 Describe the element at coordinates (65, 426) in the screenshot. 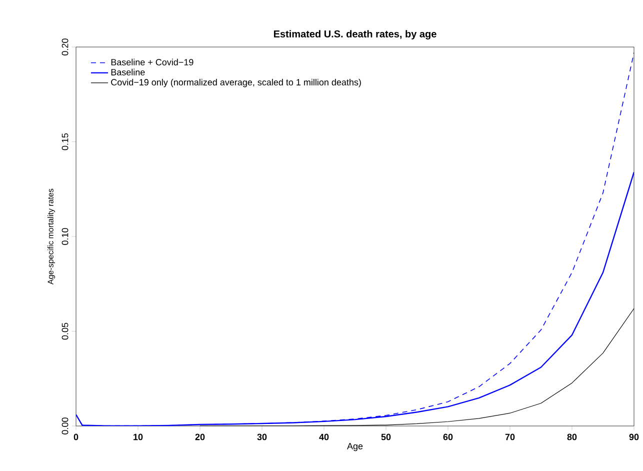

I see `y-tick-label: 0.00` at that location.